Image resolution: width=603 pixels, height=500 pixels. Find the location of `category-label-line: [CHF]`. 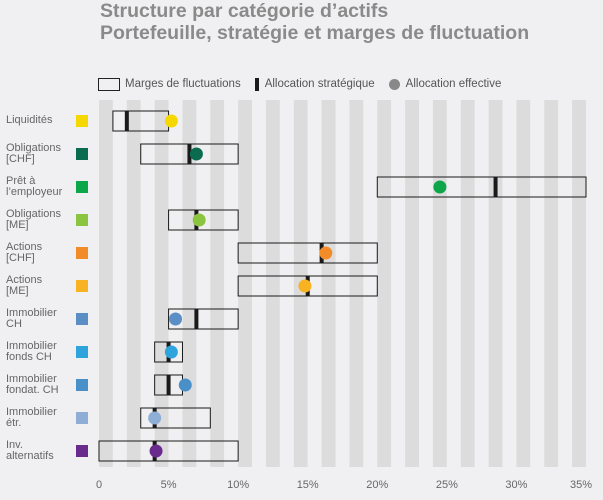

category-label-line: [CHF] is located at coordinates (20, 159).